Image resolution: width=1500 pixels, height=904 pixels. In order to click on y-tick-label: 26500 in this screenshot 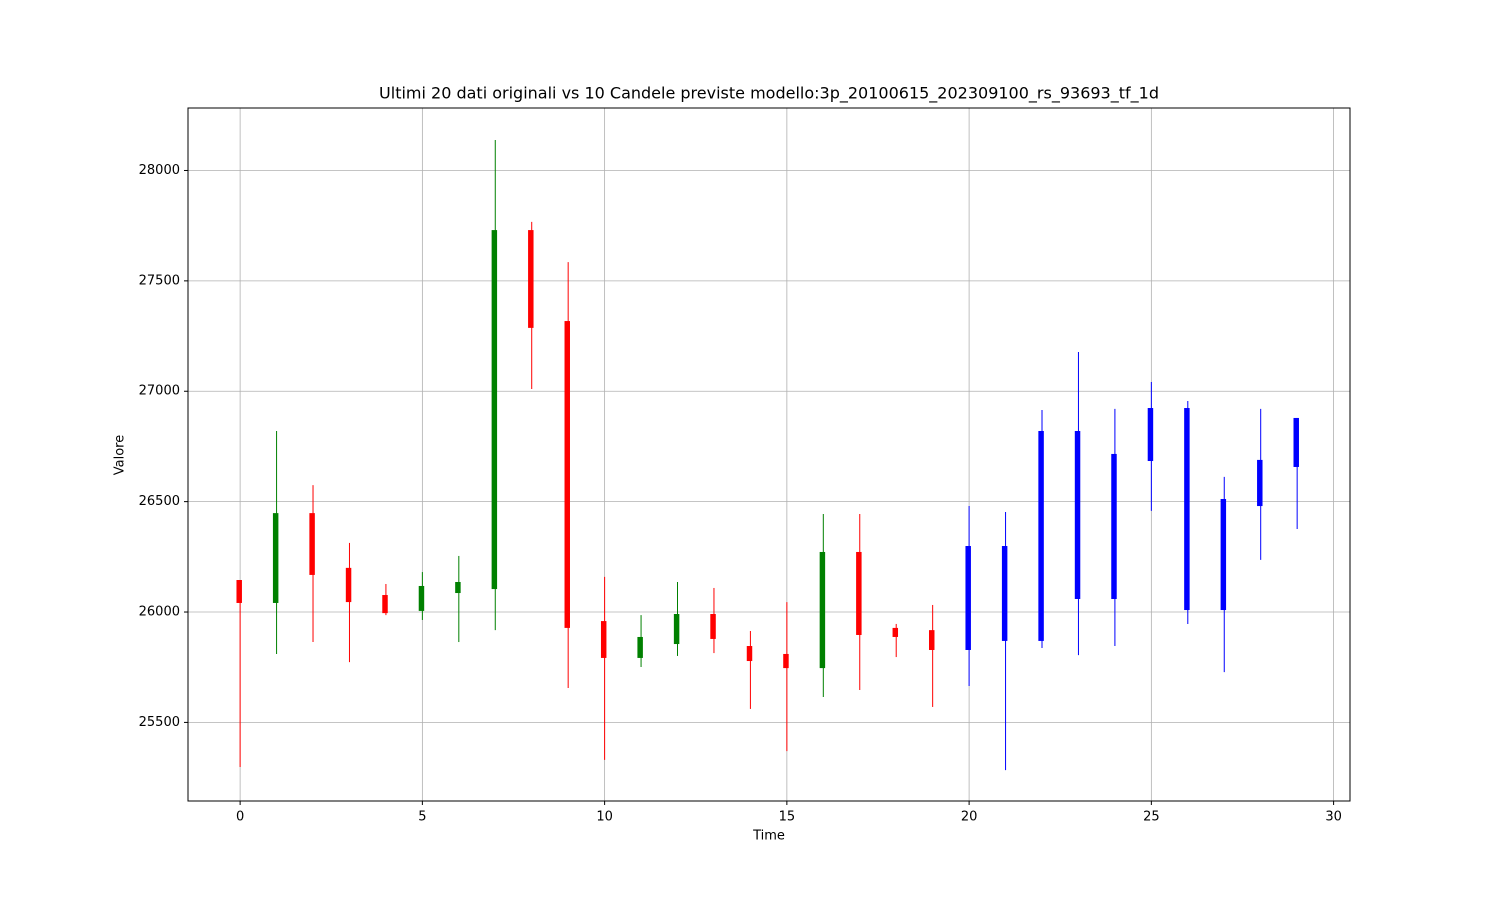, I will do `click(159, 501)`.